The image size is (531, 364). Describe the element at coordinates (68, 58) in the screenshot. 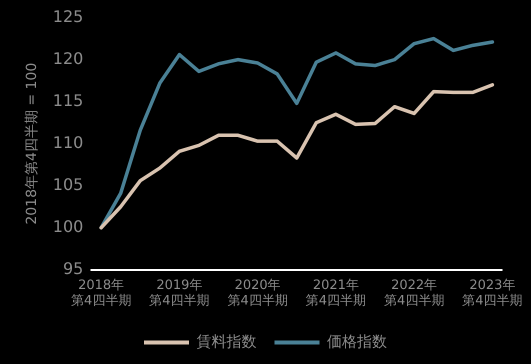

I see `y-tick-label: 120` at that location.